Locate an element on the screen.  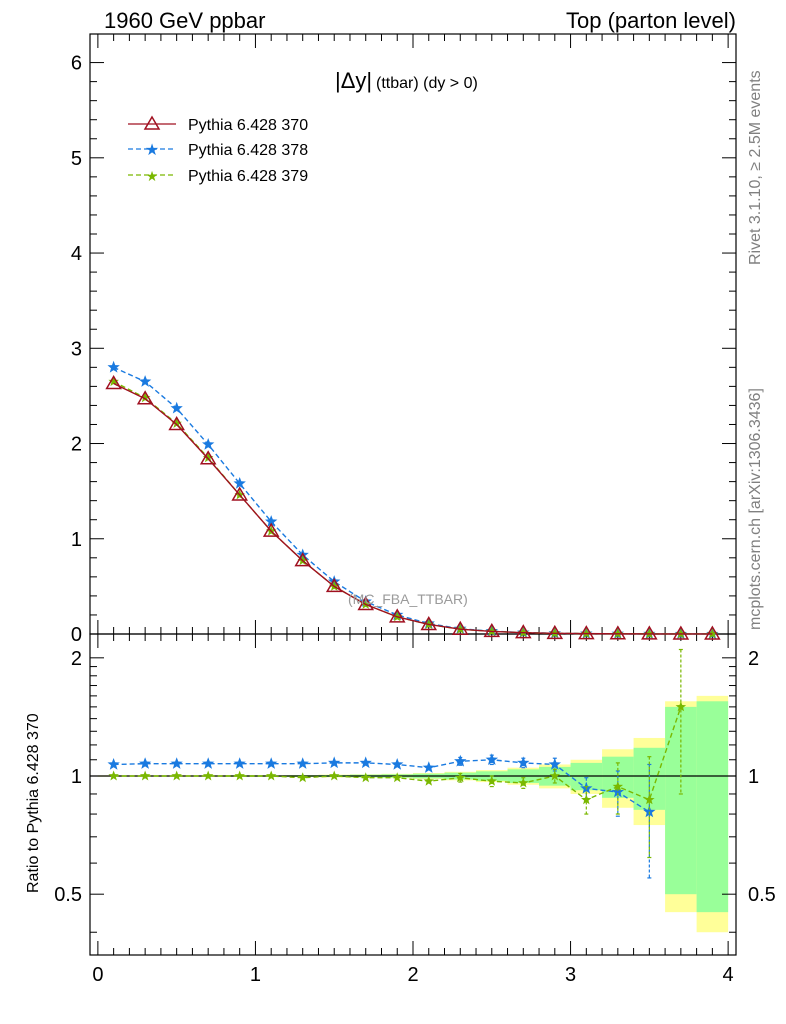
main-ytick-label: 5 is located at coordinates (76, 159).